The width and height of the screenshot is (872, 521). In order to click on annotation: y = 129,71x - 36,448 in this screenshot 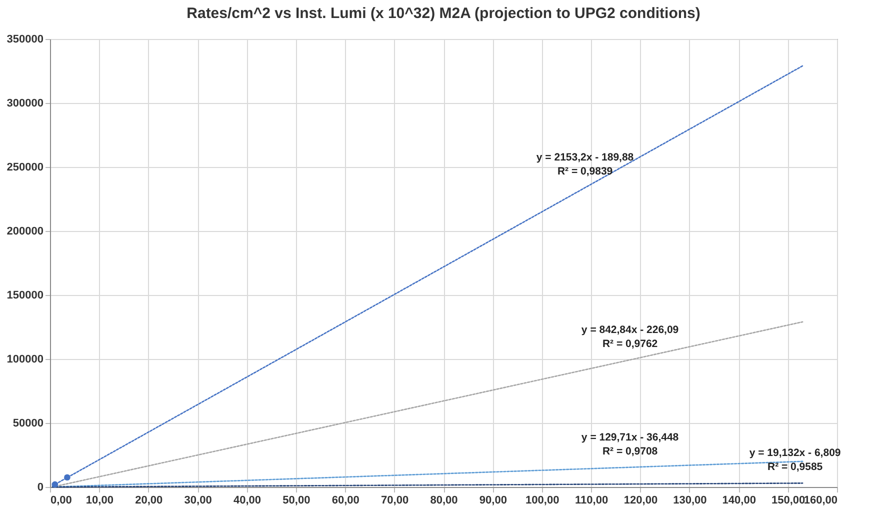, I will do `click(630, 437)`.